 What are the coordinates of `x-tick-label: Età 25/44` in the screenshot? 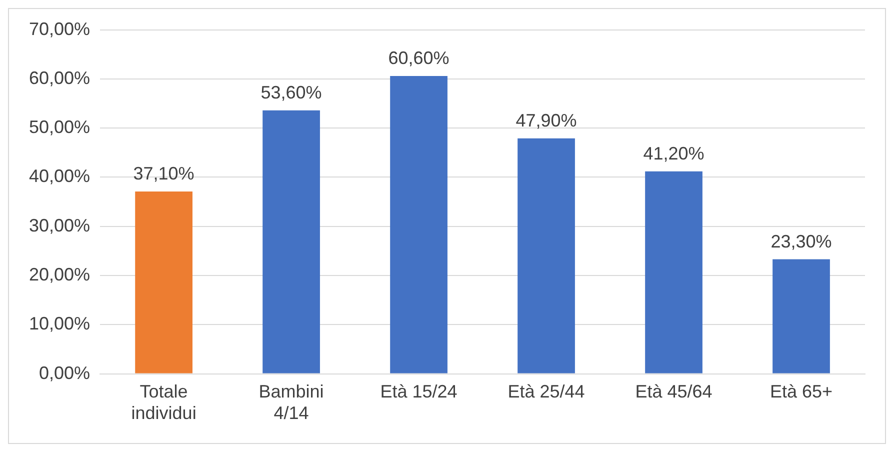 It's located at (546, 392).